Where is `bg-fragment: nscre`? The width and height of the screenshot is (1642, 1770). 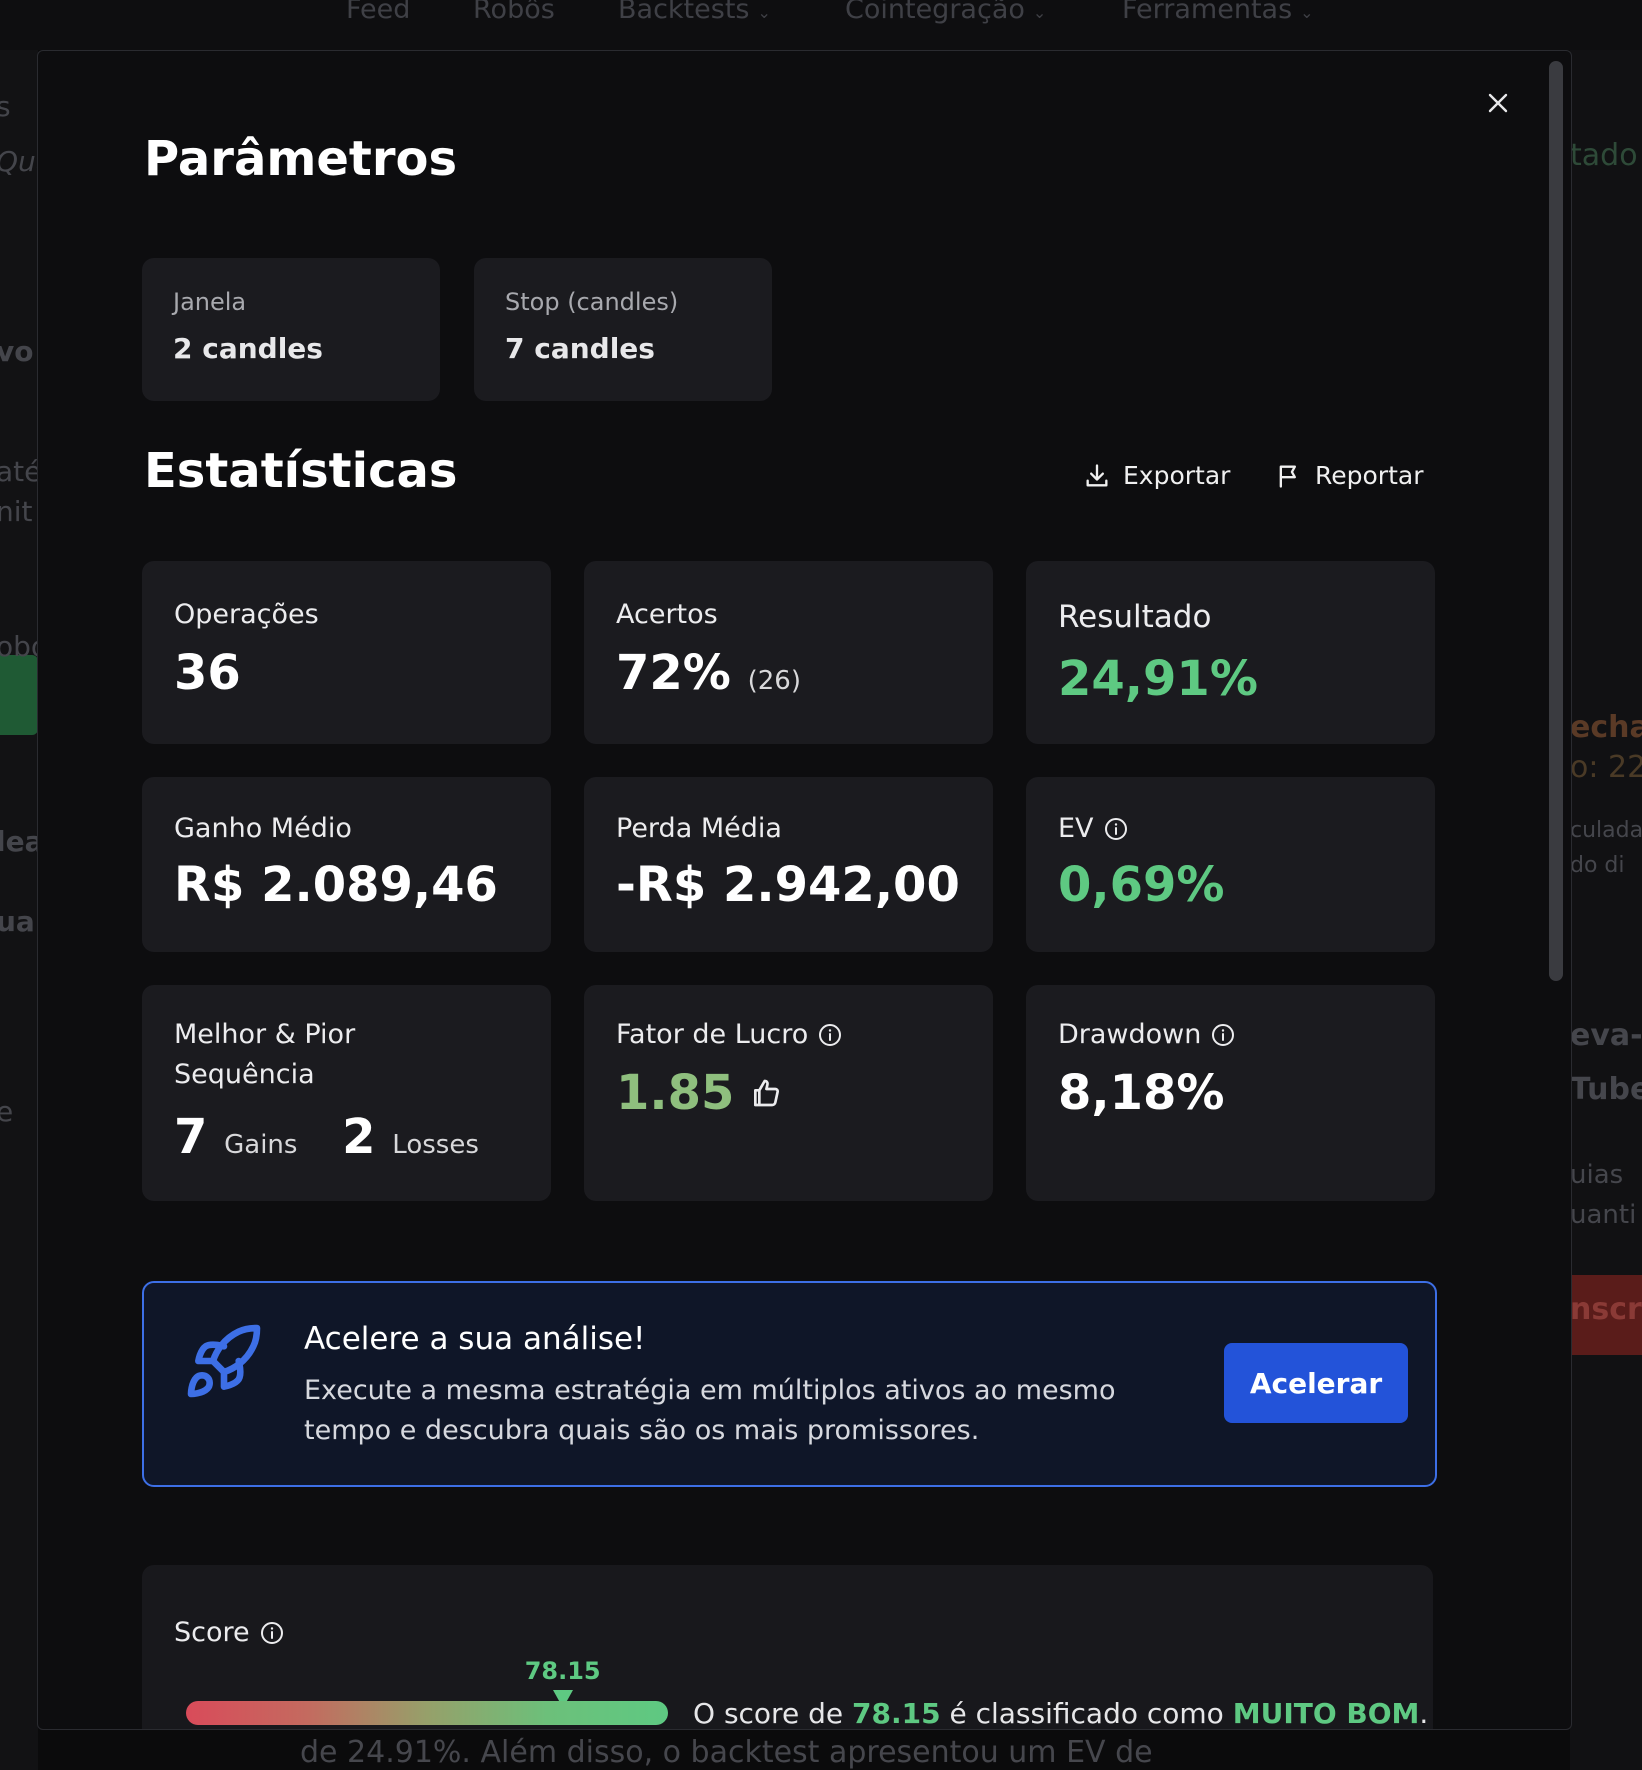
bg-fragment: nscre is located at coordinates (1606, 1309).